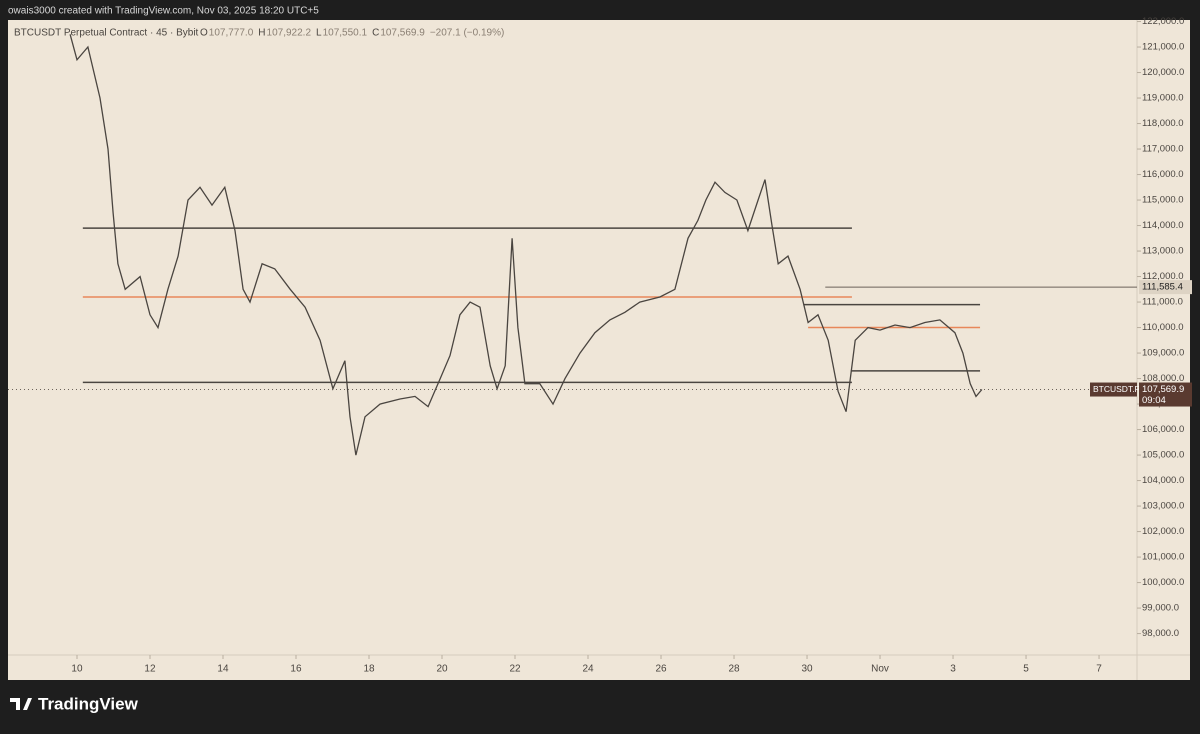 This screenshot has width=1200, height=734. I want to click on y-tick-label: 104,000.0, so click(1163, 480).